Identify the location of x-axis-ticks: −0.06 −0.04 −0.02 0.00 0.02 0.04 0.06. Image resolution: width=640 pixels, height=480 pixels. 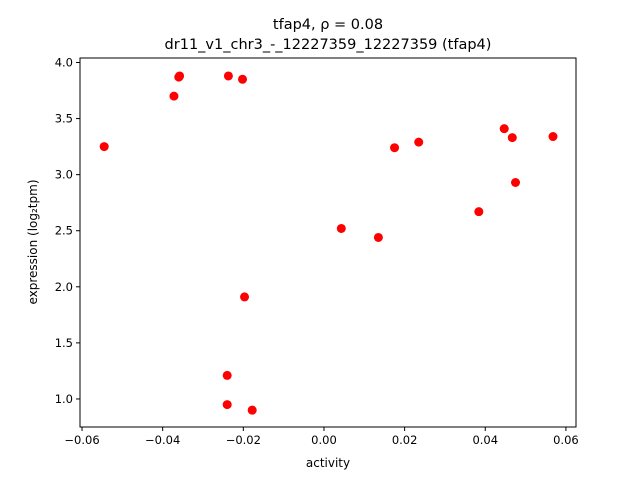
(321, 437).